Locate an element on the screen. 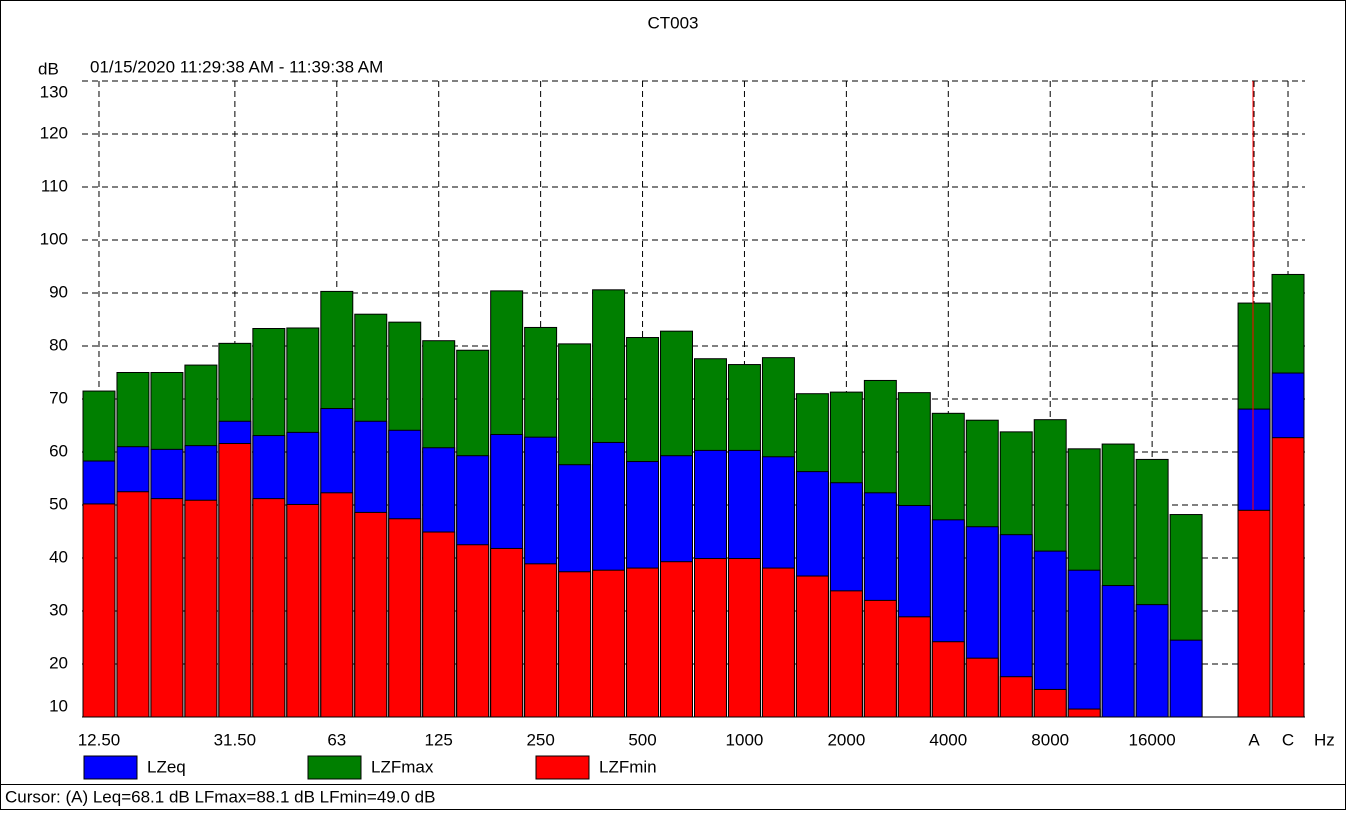  y-tick-label: 120 is located at coordinates (54, 132).